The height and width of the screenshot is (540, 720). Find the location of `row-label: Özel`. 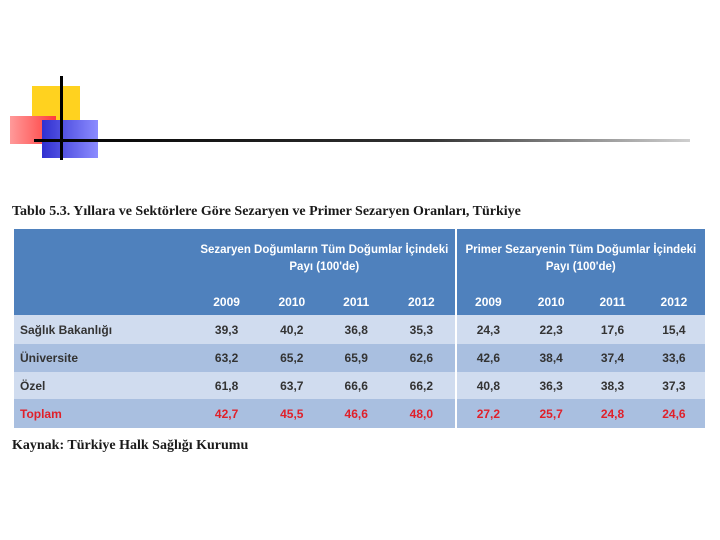

row-label: Özel is located at coordinates (104, 385).